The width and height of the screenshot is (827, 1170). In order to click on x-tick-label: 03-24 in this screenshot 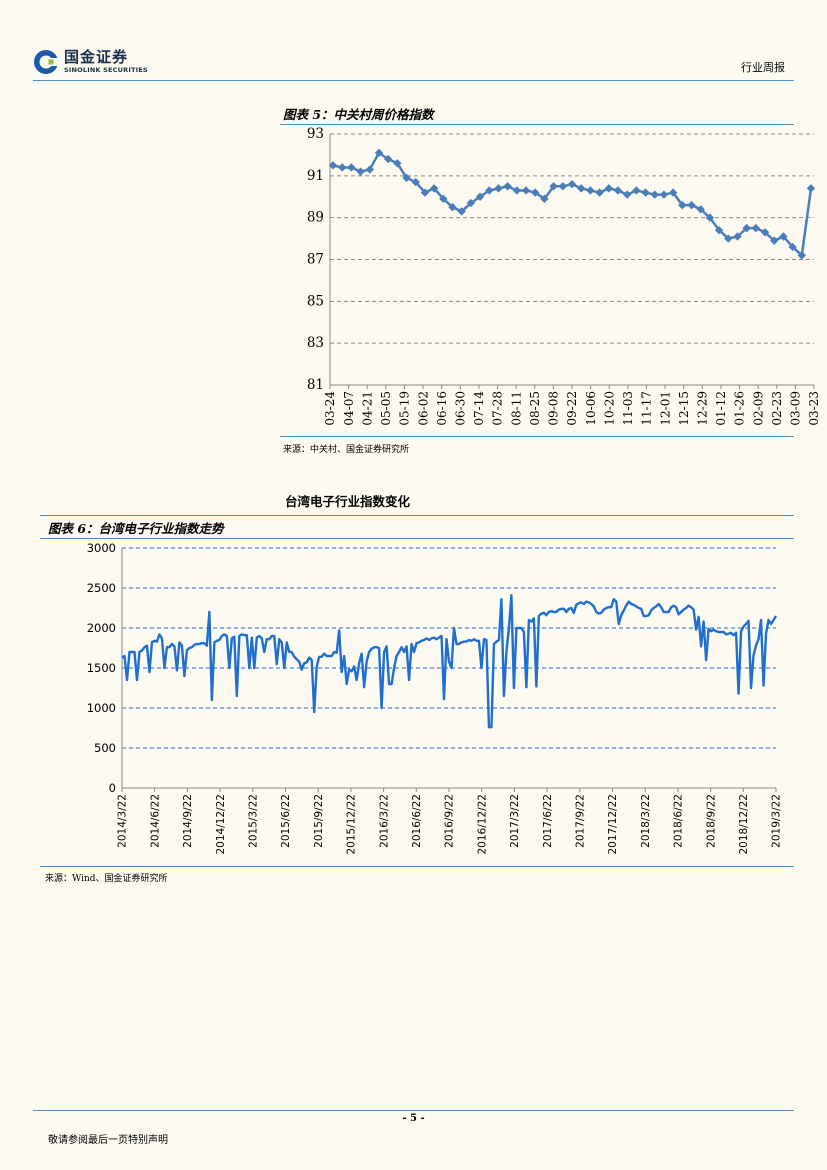, I will do `click(330, 408)`.